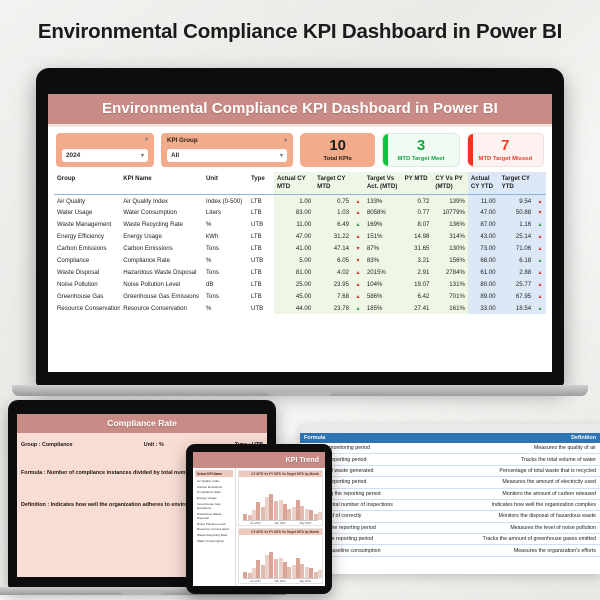  I want to click on cell-kpi-name: Hazardous Waste Disposal, so click(160, 272).